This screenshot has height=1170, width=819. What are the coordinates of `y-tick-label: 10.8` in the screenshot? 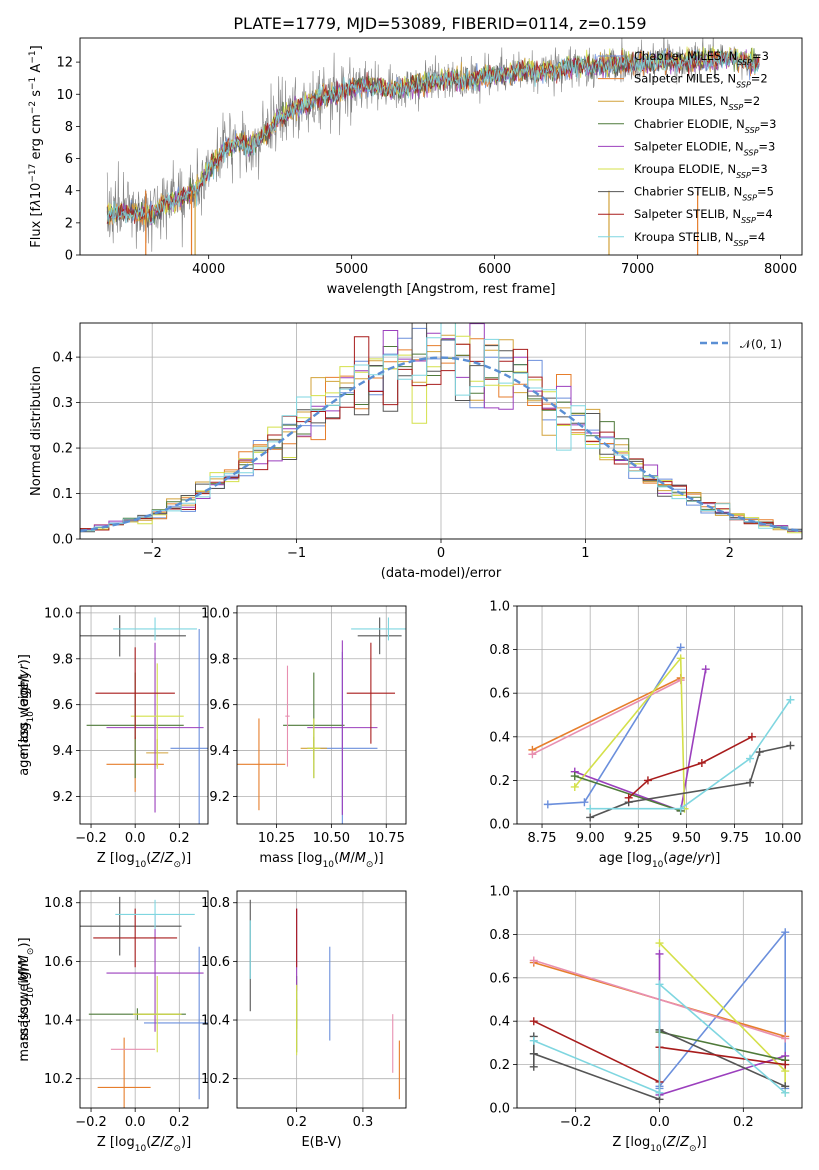 It's located at (58, 903).